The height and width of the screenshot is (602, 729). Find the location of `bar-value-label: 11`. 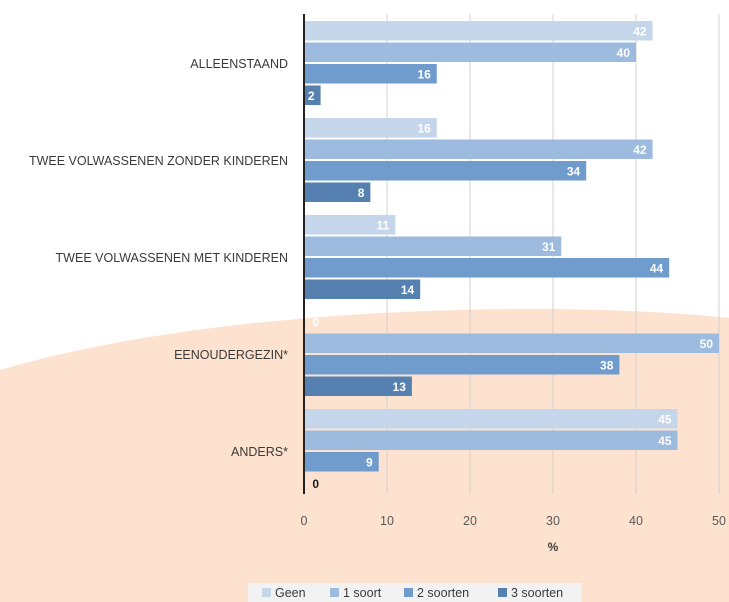

bar-value-label: 11 is located at coordinates (383, 225).